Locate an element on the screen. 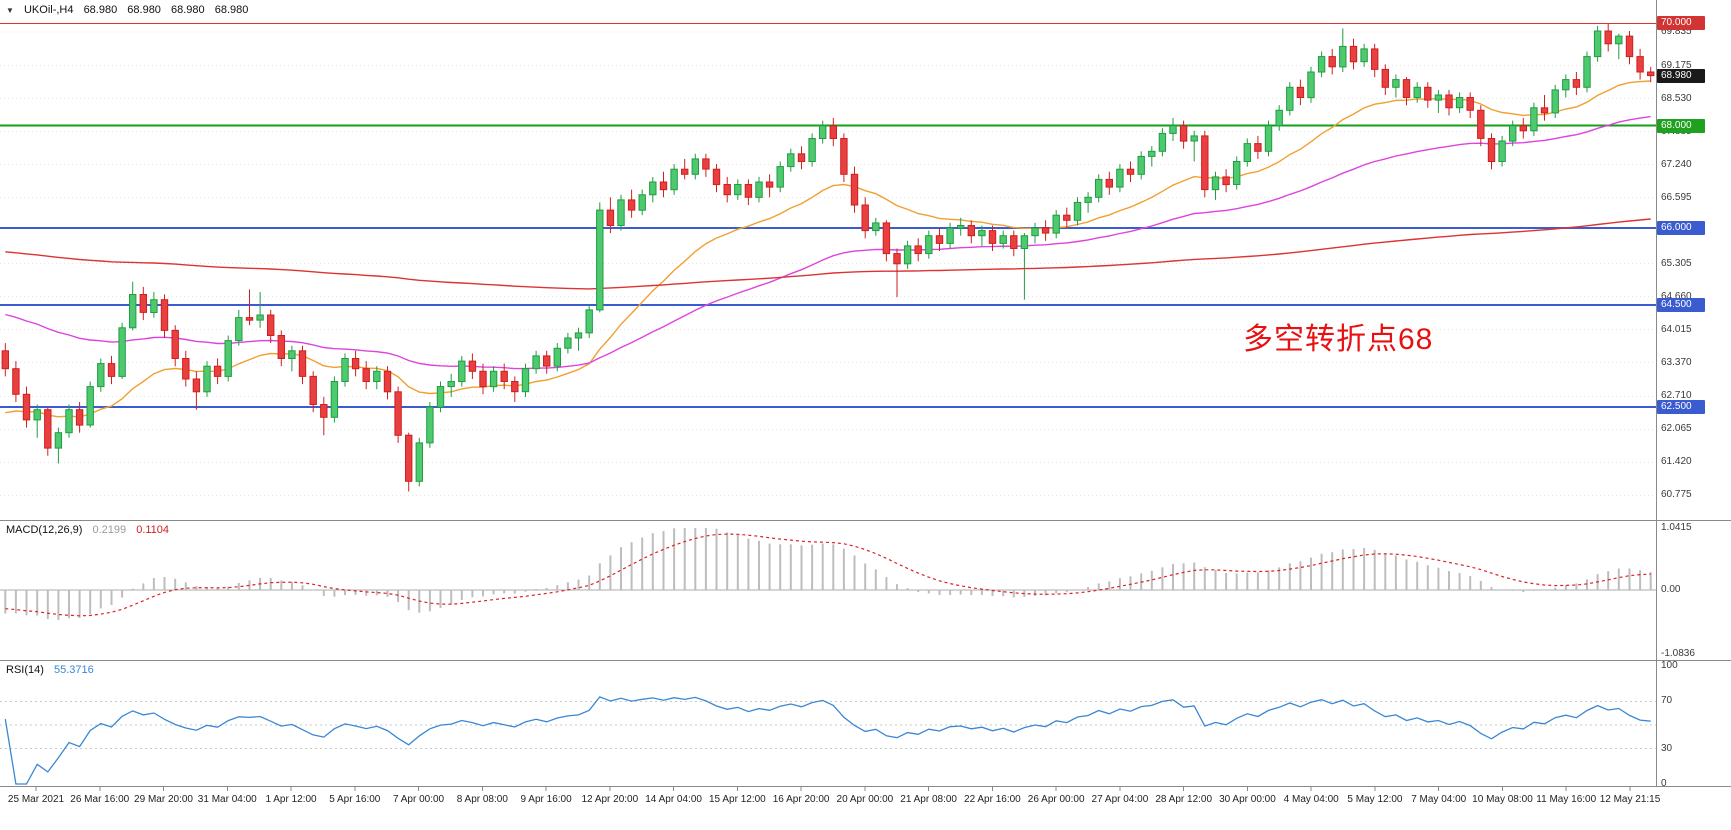 The height and width of the screenshot is (830, 1731). rsi-scale-label: 70 is located at coordinates (1667, 701).